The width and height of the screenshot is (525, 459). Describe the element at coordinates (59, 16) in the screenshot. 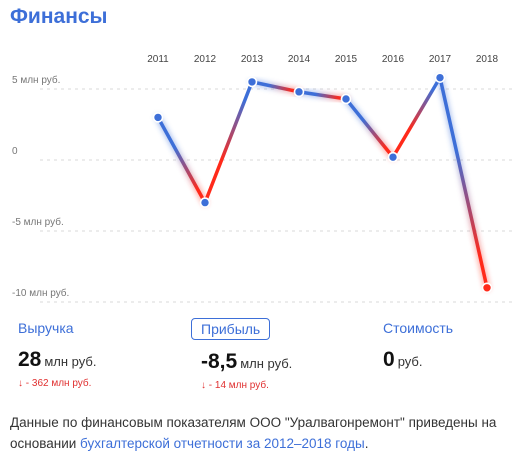

I see `page-title: Финансы` at that location.